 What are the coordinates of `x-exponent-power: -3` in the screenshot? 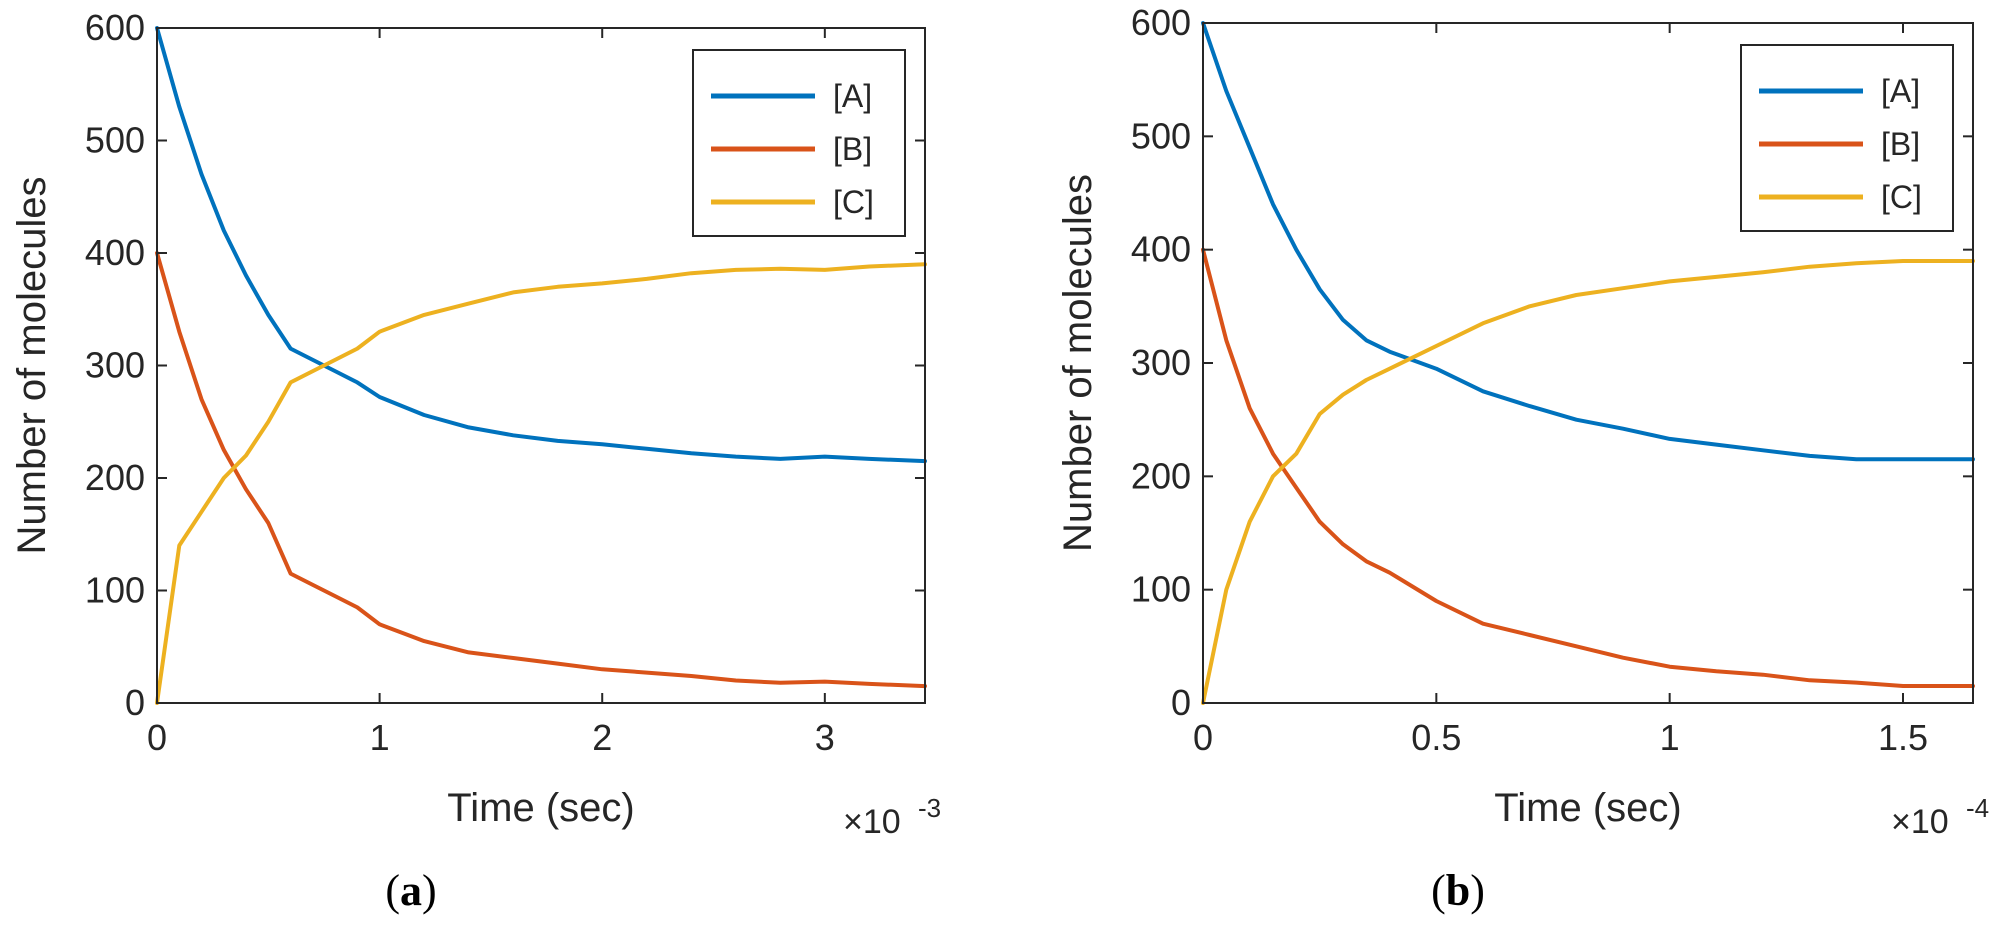 It's located at (929, 808).